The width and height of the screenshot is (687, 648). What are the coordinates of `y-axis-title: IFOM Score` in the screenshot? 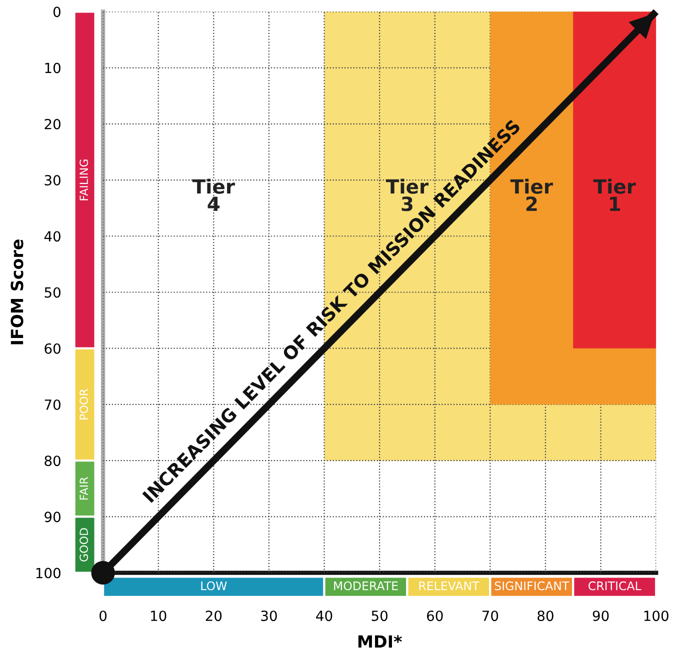 It's located at (17, 292).